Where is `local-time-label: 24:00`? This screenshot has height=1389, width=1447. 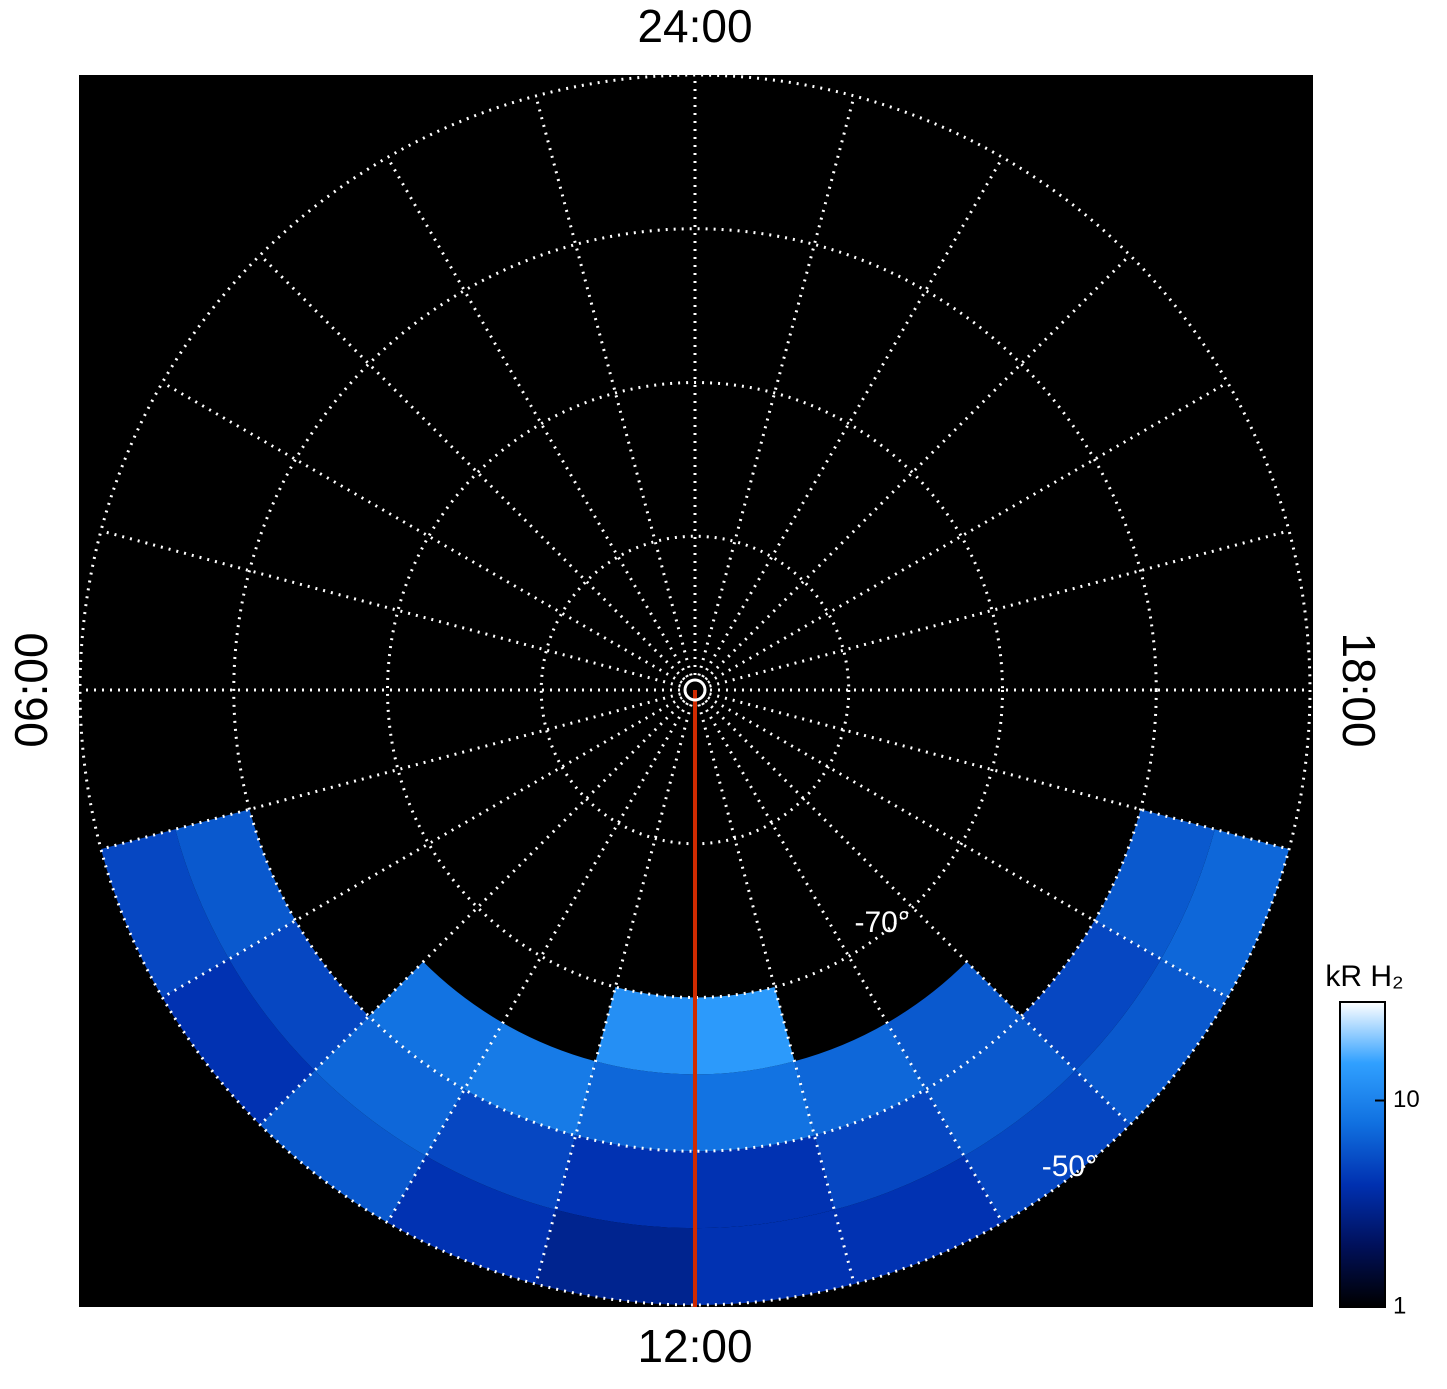
local-time-label: 24:00 is located at coordinates (694, 26).